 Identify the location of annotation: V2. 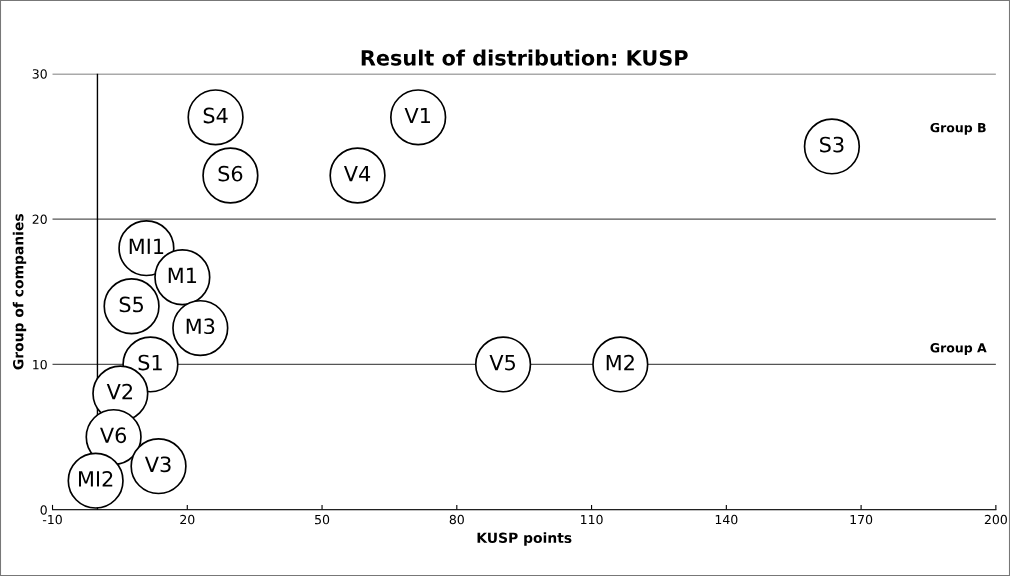
(119, 391).